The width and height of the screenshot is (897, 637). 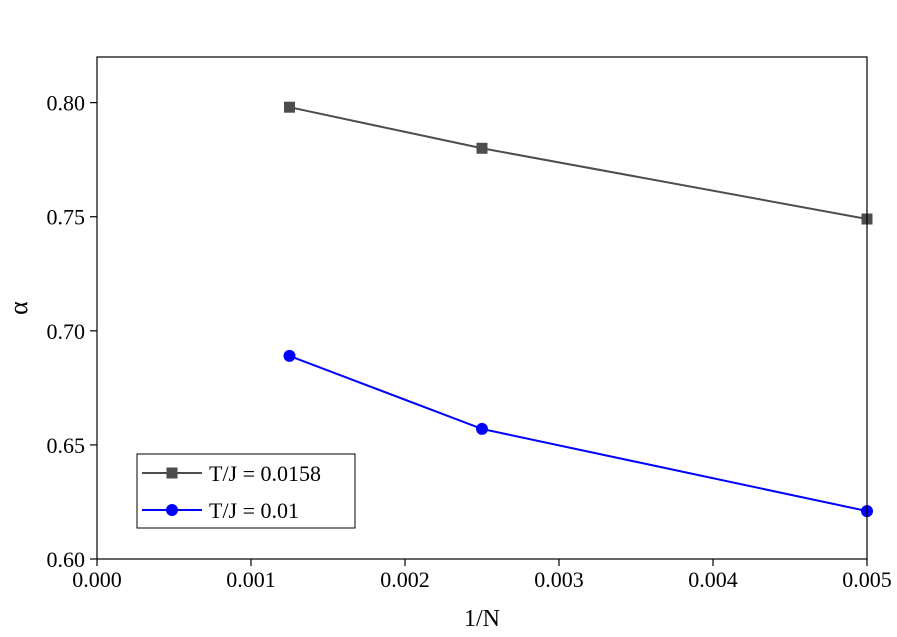 What do you see at coordinates (66, 103) in the screenshot?
I see `y-tick-label: 0.80` at bounding box center [66, 103].